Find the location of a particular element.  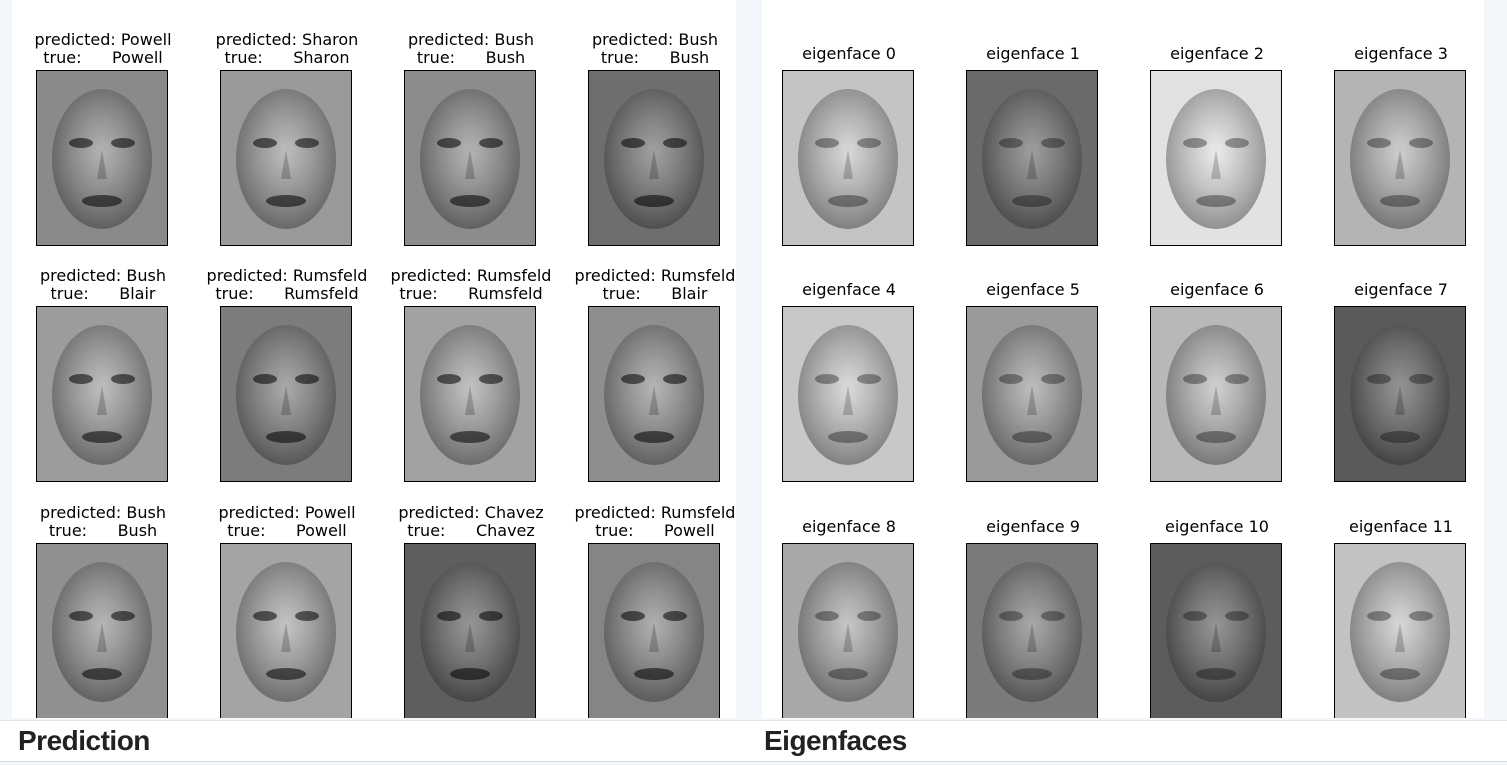

eigenface-label: eigenface 5 is located at coordinates (1033, 289).